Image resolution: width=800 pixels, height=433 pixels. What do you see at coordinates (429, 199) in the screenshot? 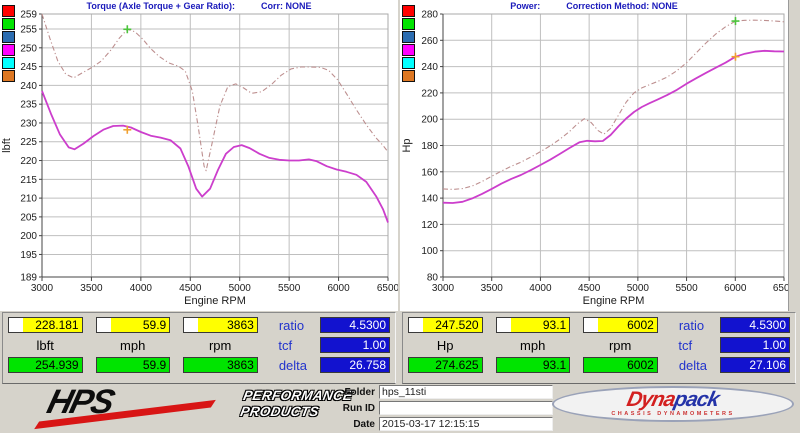
I see `svg-text: 140` at bounding box center [429, 199].